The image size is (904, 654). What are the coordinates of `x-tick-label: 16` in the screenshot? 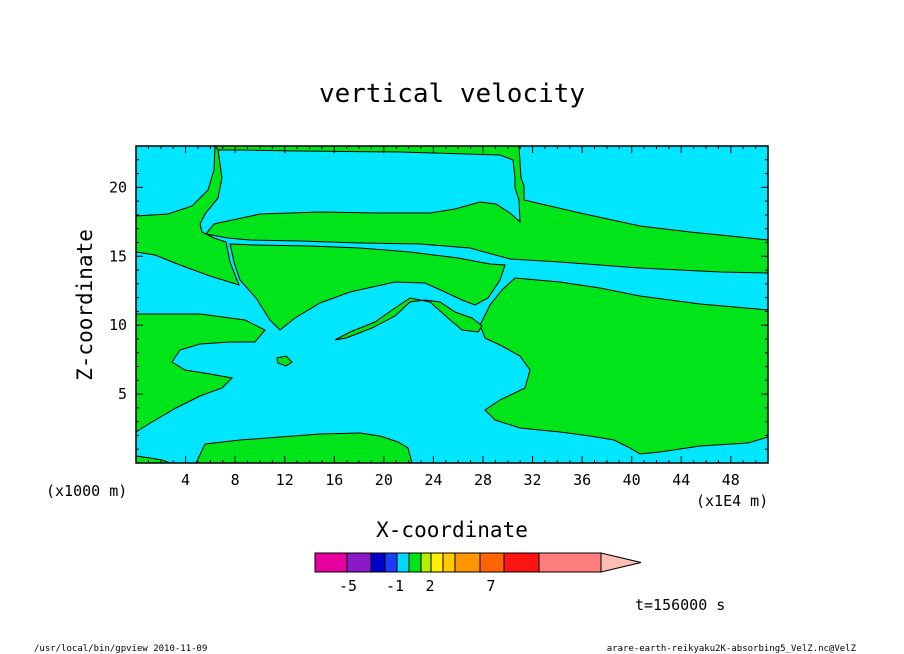 It's located at (334, 480).